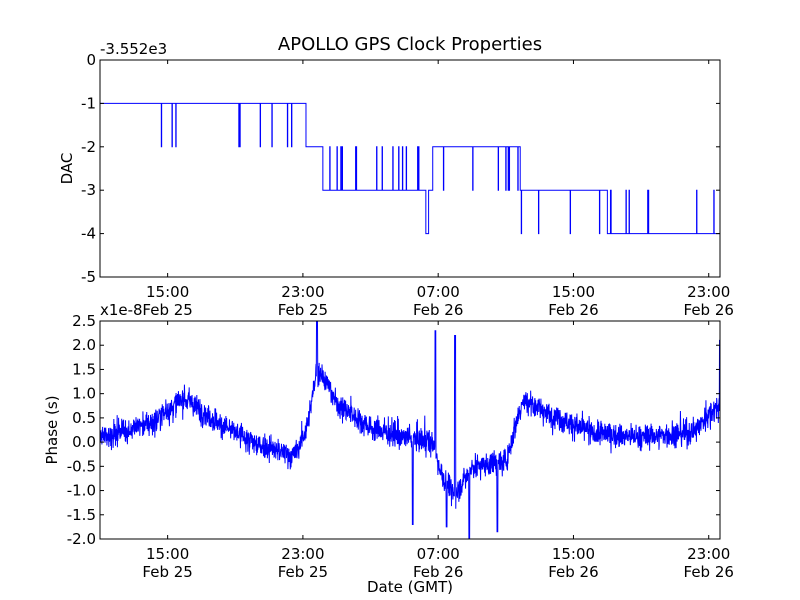 Image resolution: width=800 pixels, height=600 pixels. Describe the element at coordinates (88, 147) in the screenshot. I see `y-tick-label: -2` at that location.